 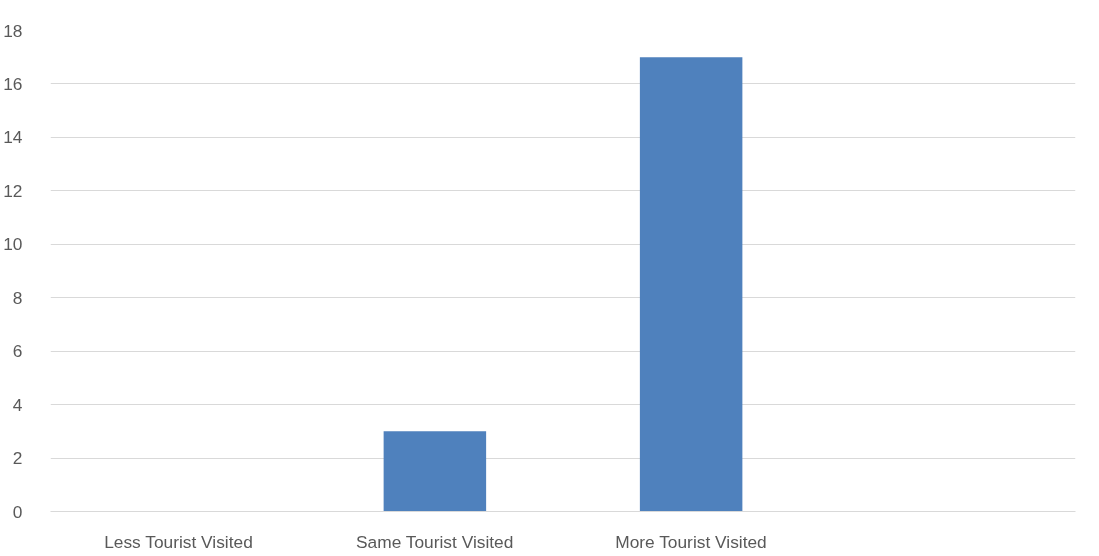 What do you see at coordinates (13, 190) in the screenshot?
I see `y-tick-label: 12` at bounding box center [13, 190].